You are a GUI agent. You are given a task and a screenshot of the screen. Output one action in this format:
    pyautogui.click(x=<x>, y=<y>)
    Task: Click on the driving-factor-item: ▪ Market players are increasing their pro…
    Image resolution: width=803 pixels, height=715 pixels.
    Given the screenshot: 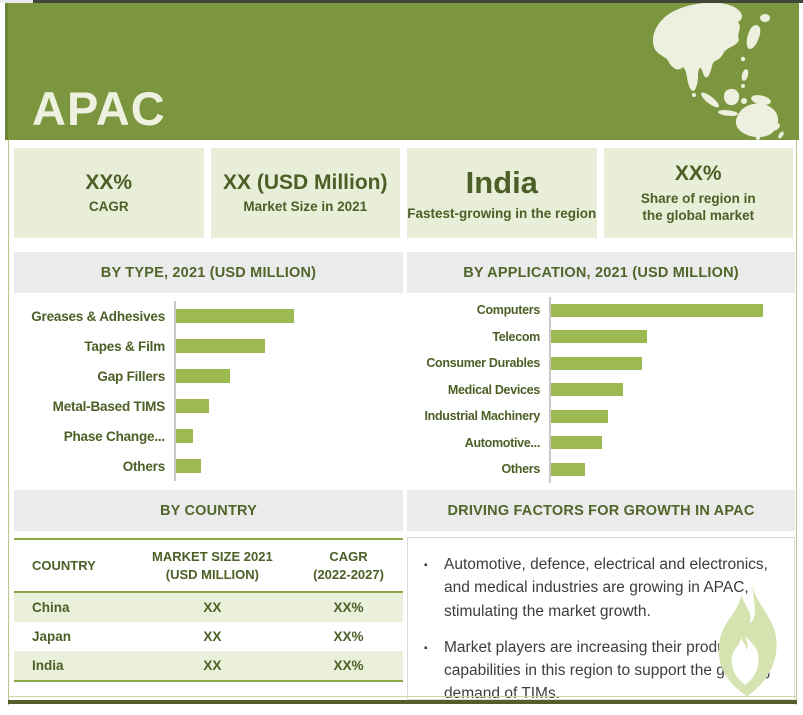 What is the action you would take?
    pyautogui.click(x=605, y=671)
    